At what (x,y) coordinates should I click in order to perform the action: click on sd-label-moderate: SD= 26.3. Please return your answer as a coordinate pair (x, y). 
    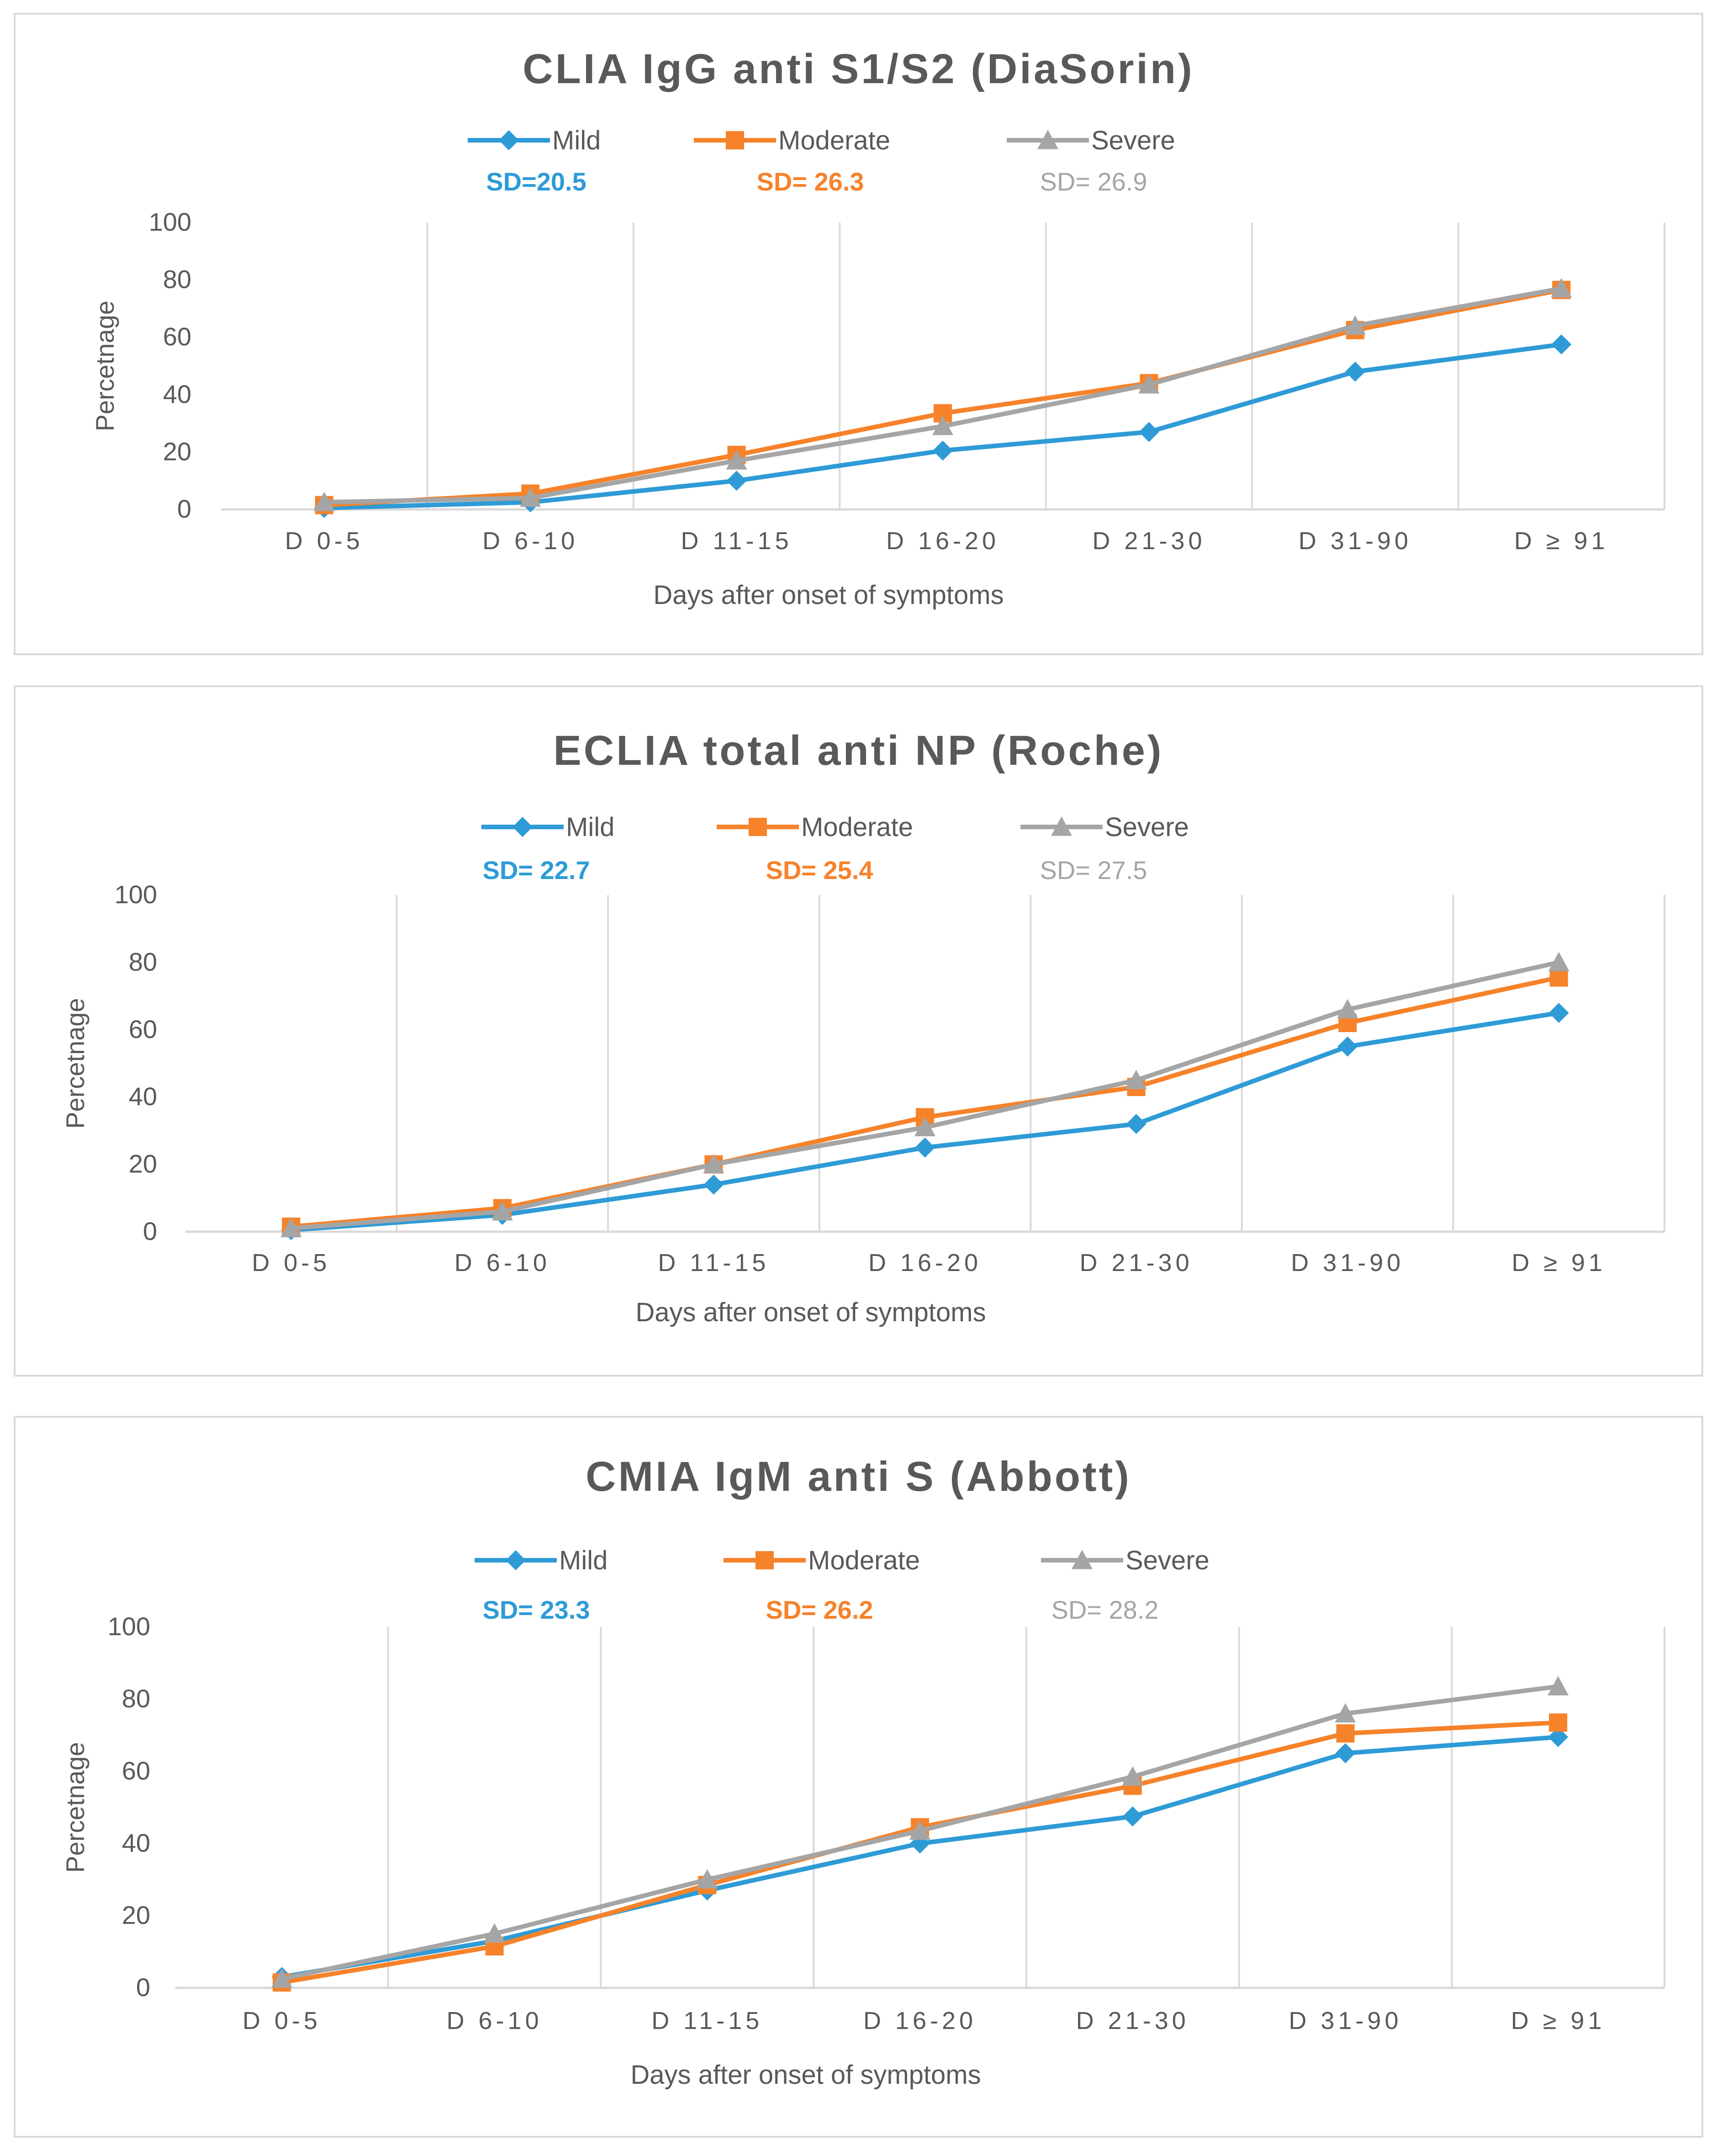
    Looking at the image, I should click on (810, 182).